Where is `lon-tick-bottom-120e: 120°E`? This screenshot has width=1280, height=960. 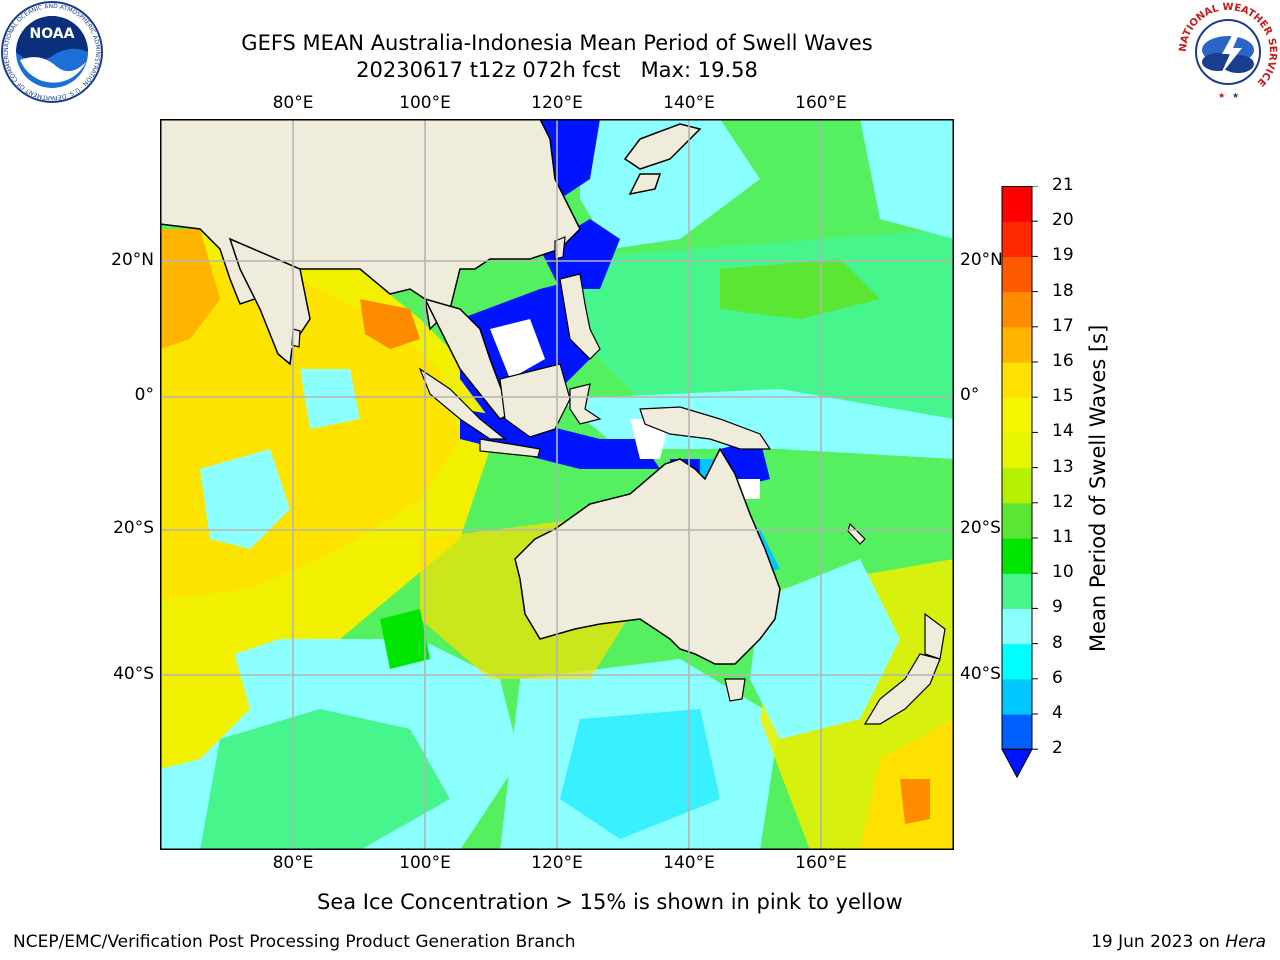
lon-tick-bottom-120e: 120°E is located at coordinates (557, 863).